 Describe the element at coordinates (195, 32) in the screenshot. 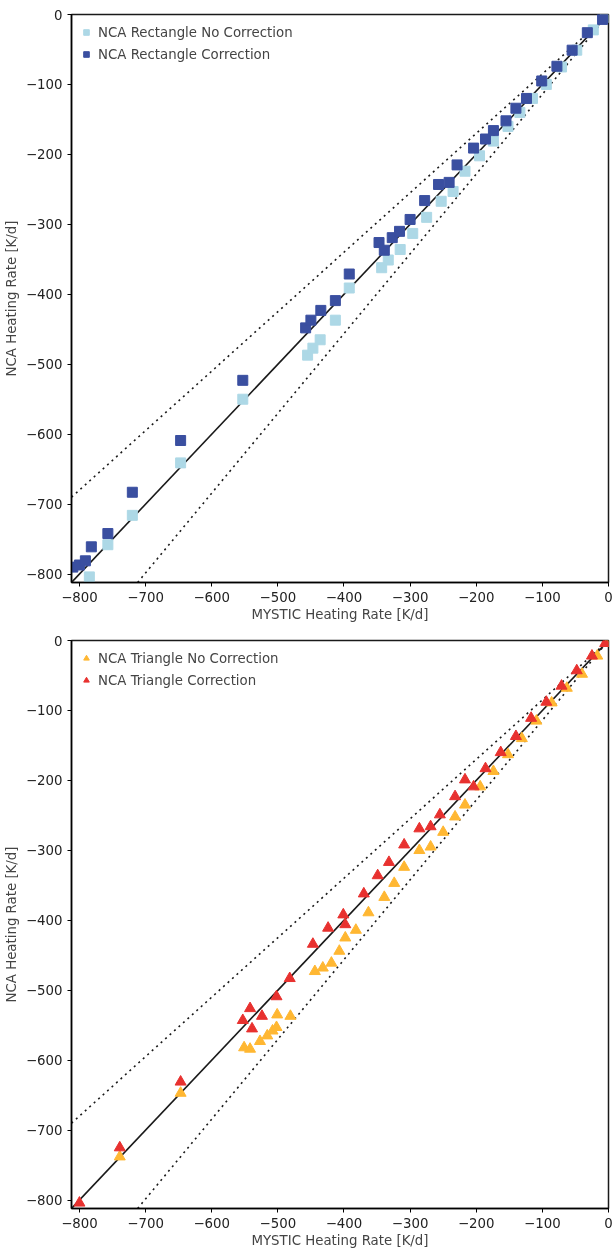

I see `legend-label: NCA Rectangle No Correction` at that location.